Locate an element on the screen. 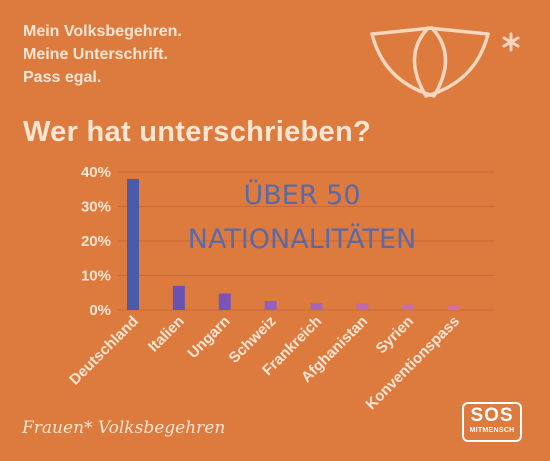 This screenshot has height=461, width=550. annotation-line-1: ÜBER 50 is located at coordinates (301, 195).